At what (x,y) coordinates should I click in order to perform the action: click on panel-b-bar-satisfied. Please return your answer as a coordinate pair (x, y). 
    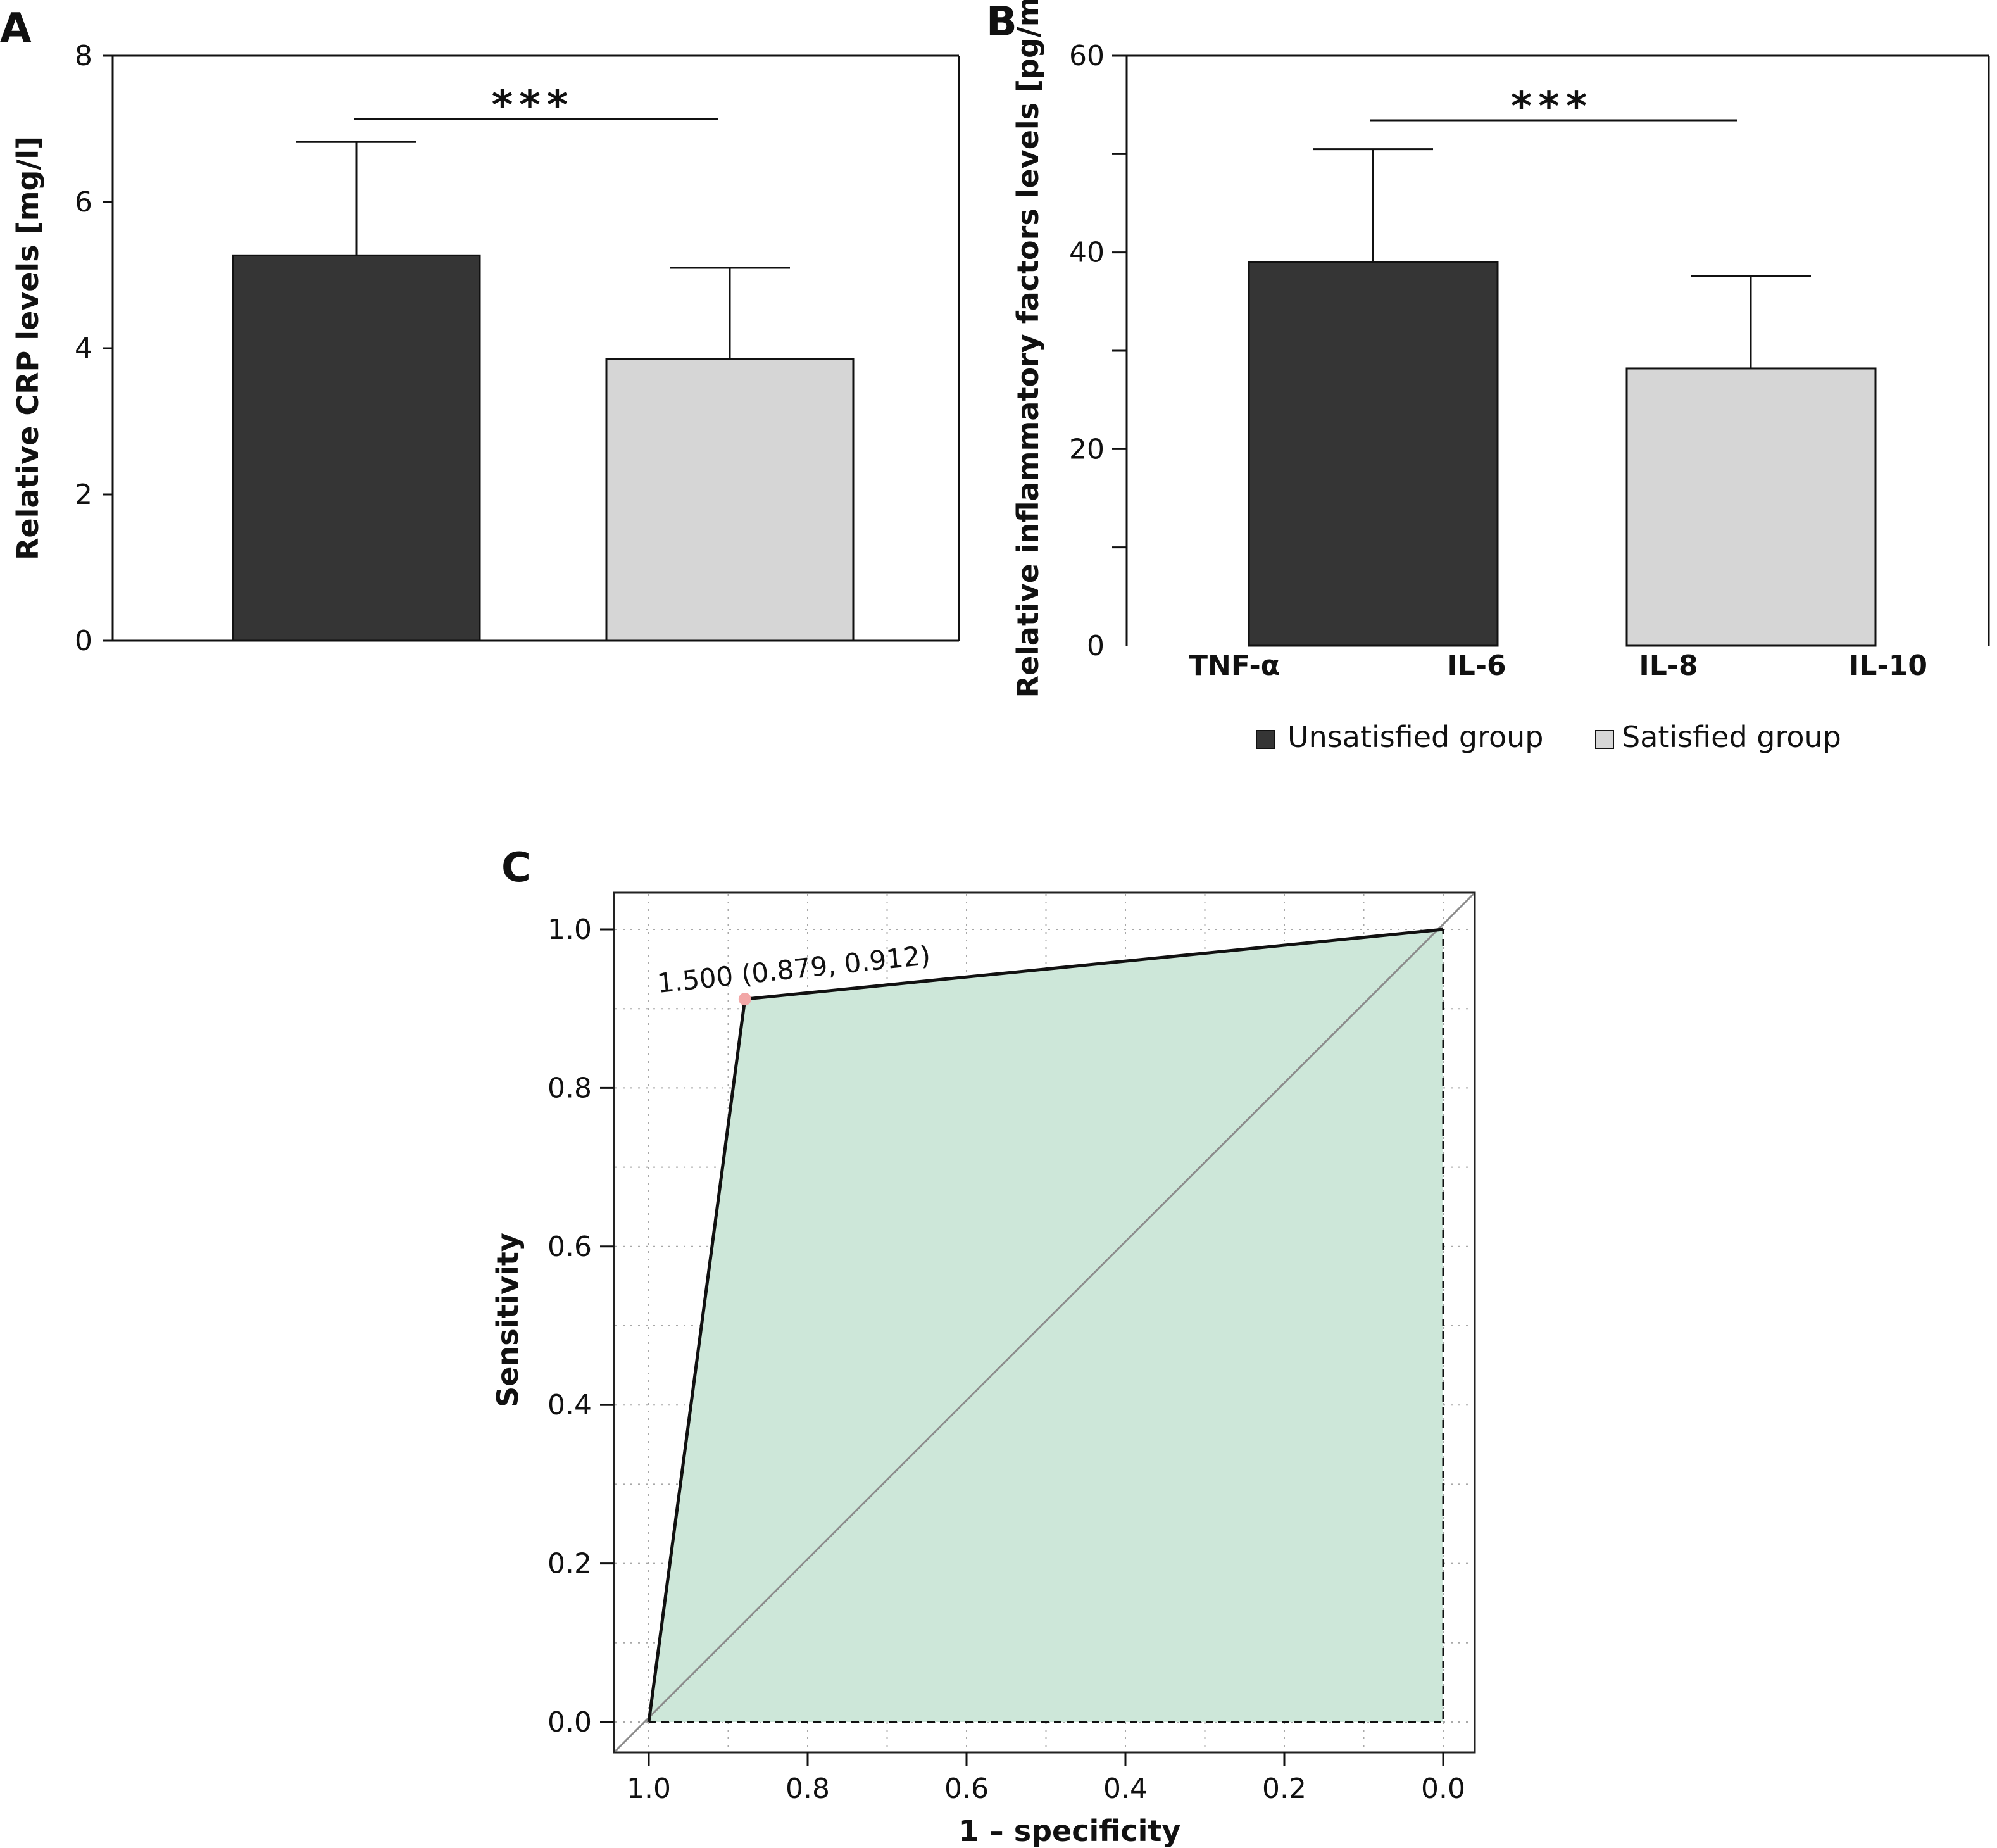
    Looking at the image, I should click on (1751, 507).